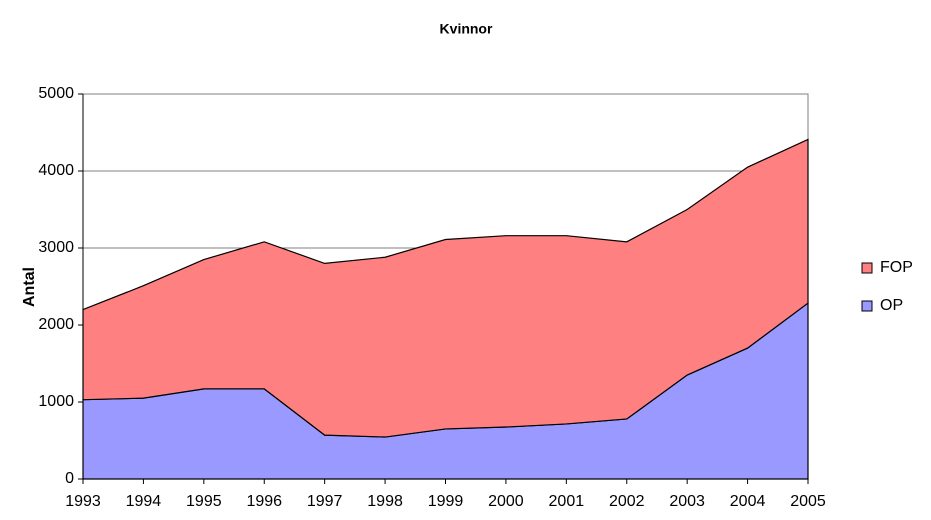 This screenshot has height=520, width=931. Describe the element at coordinates (56, 93) in the screenshot. I see `y-tick-label: 5000` at that location.